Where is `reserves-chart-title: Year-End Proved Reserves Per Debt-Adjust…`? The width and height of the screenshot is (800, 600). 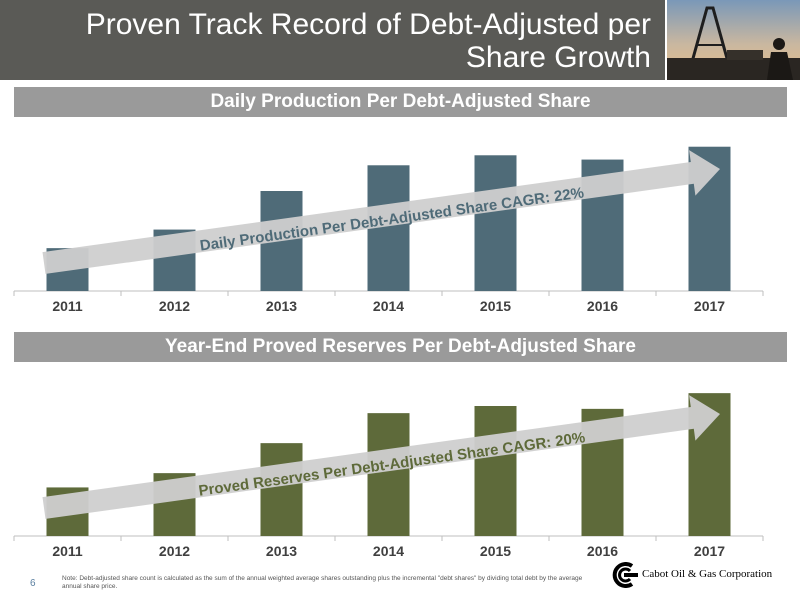
reserves-chart-title: Year-End Proved Reserves Per Debt-Adjust… is located at coordinates (400, 347).